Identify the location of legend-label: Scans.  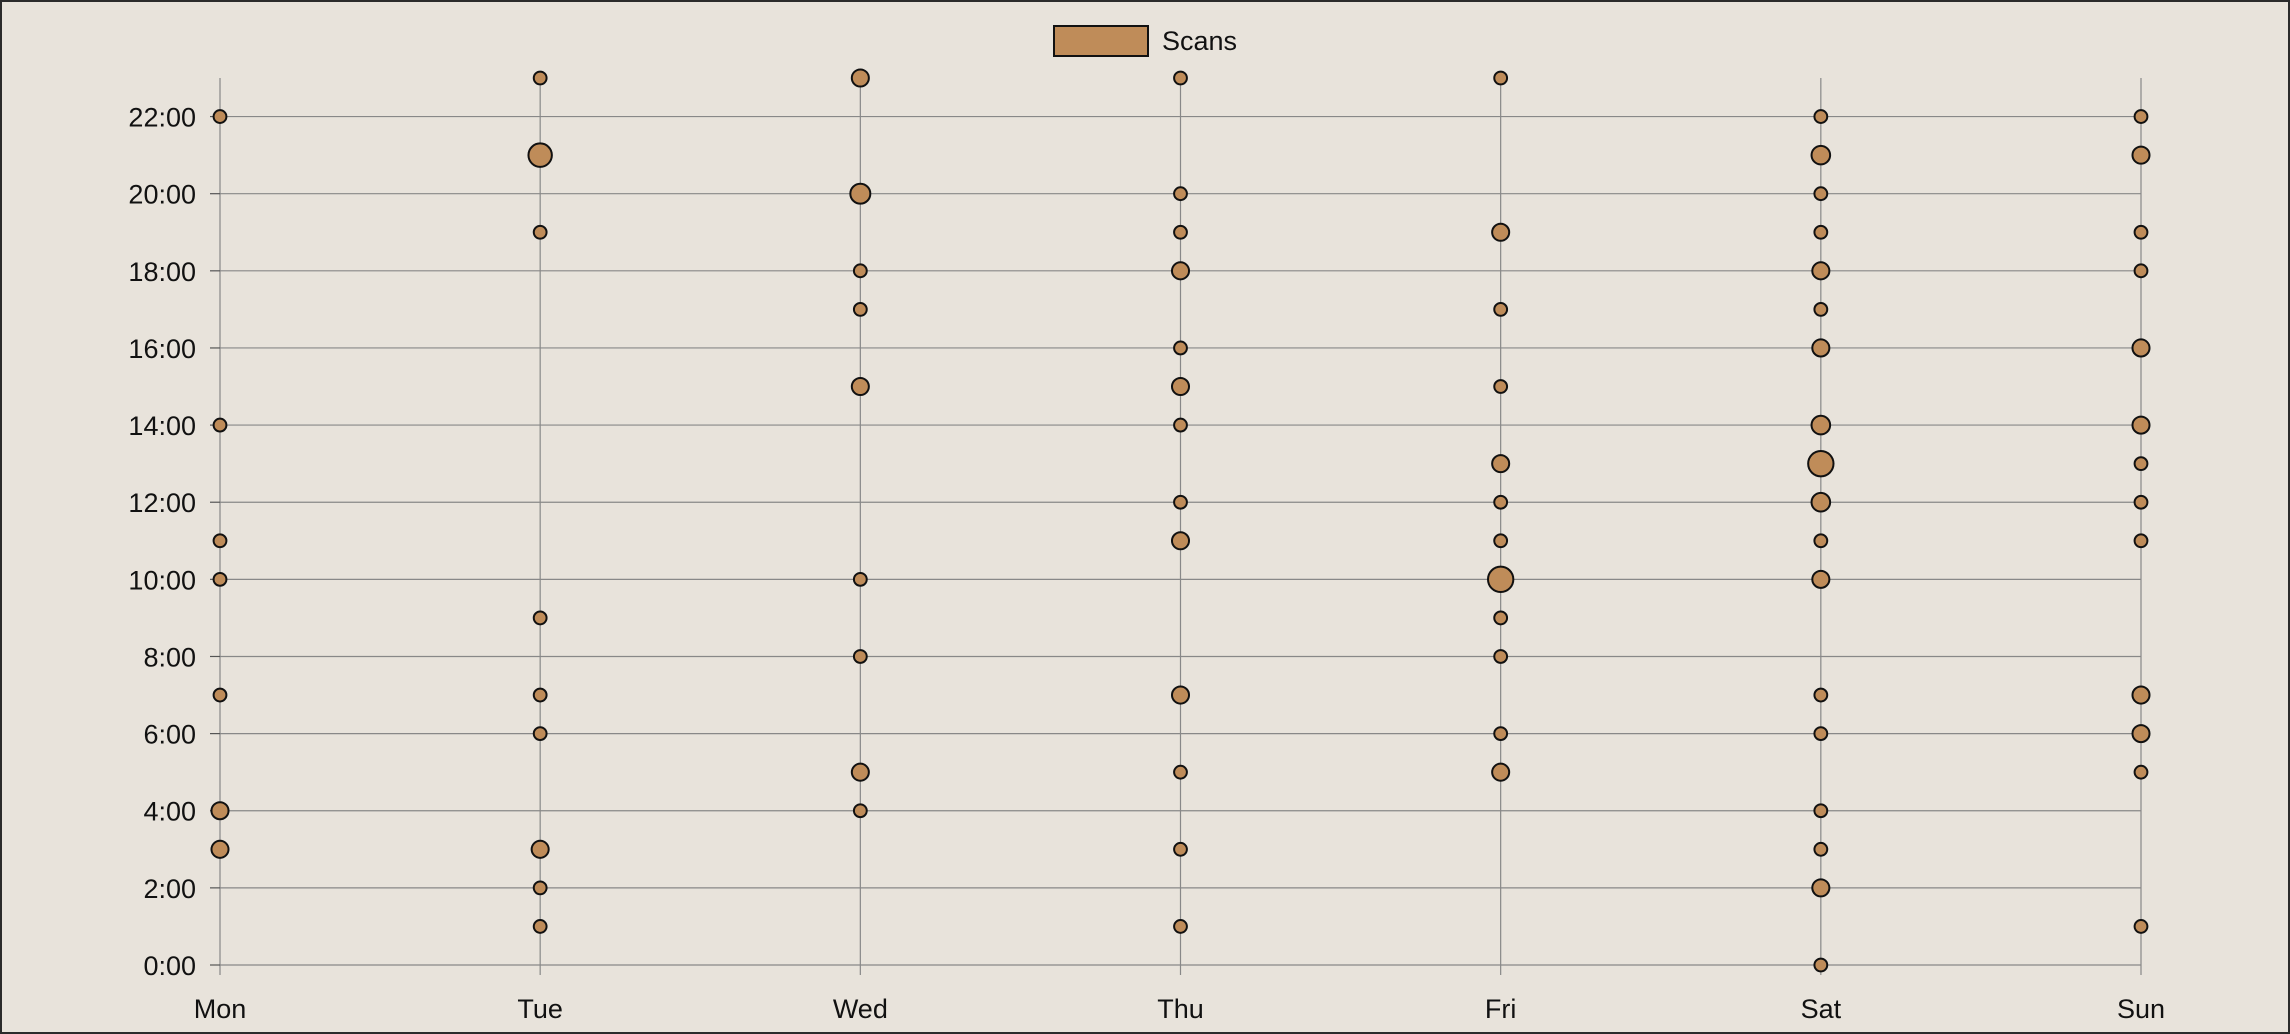
(1199, 41).